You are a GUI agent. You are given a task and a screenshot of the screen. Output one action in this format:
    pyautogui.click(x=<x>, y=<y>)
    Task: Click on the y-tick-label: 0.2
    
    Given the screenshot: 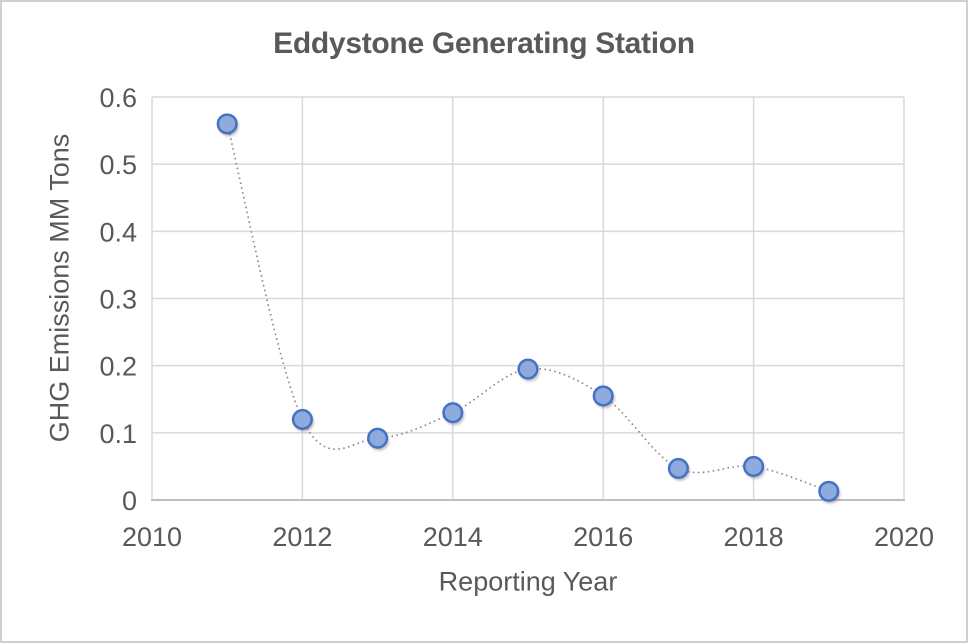 What is the action you would take?
    pyautogui.click(x=118, y=367)
    